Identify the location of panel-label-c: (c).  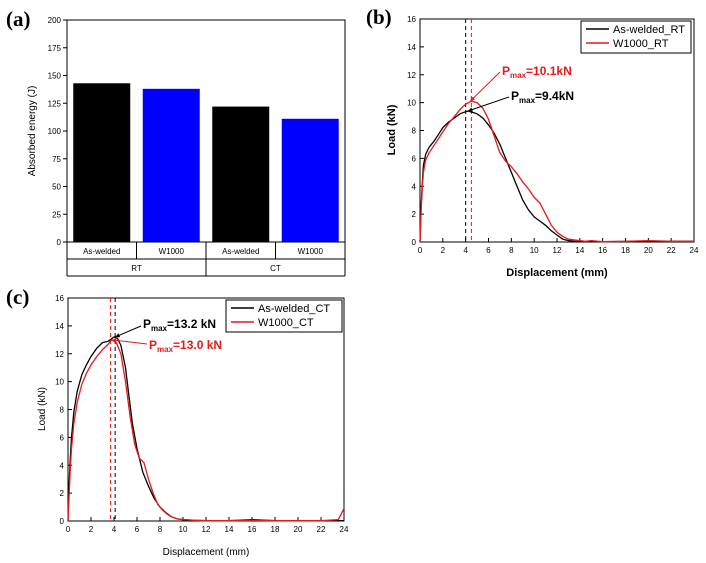
(17, 297).